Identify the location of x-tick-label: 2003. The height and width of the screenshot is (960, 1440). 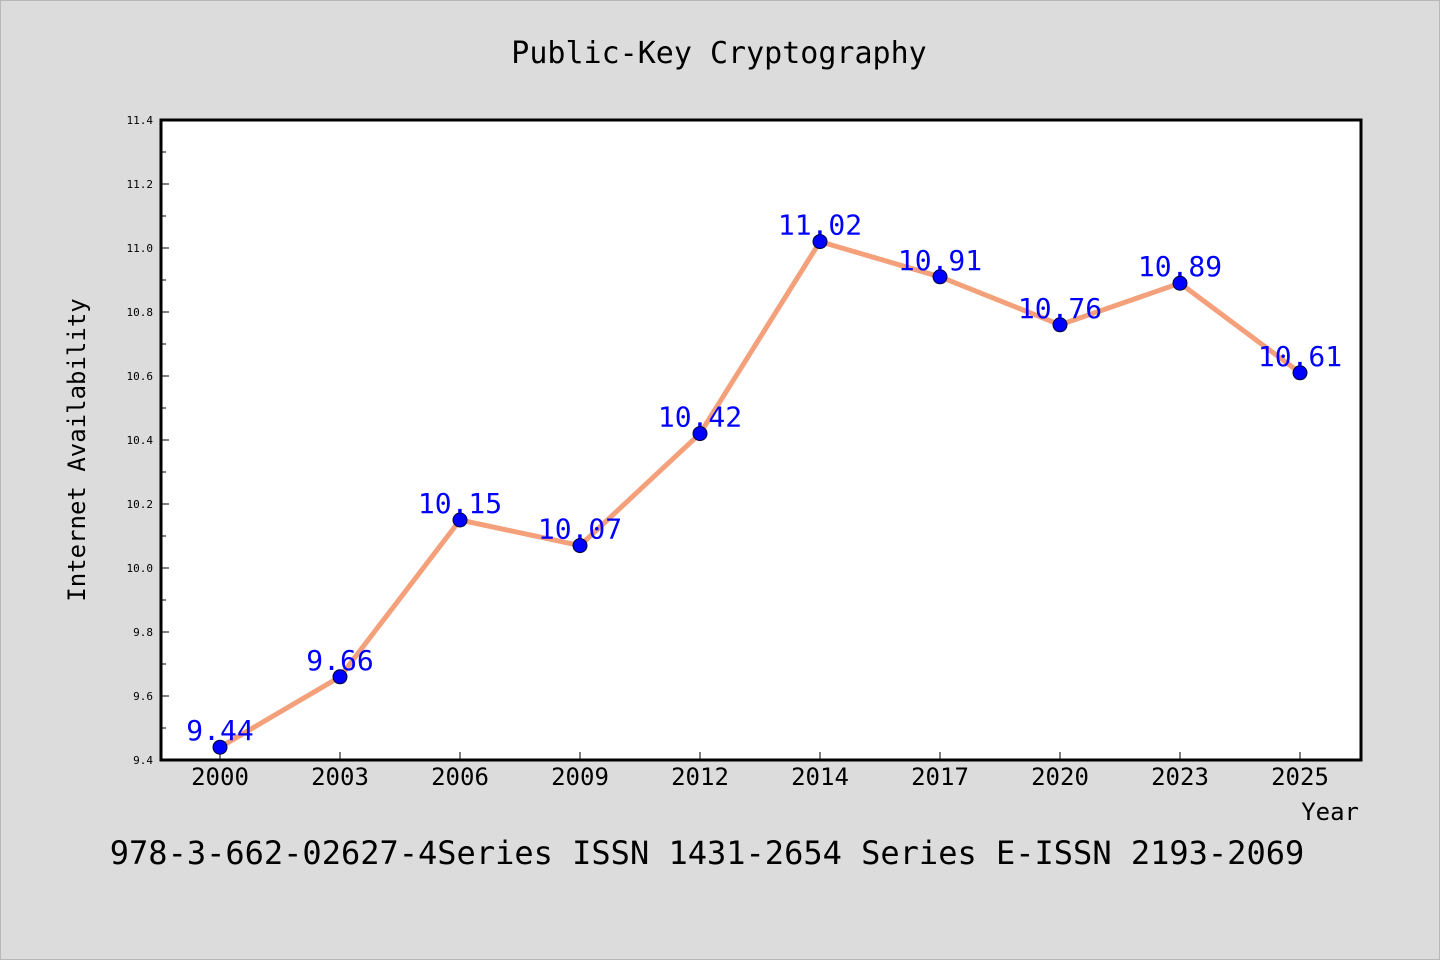
(340, 777).